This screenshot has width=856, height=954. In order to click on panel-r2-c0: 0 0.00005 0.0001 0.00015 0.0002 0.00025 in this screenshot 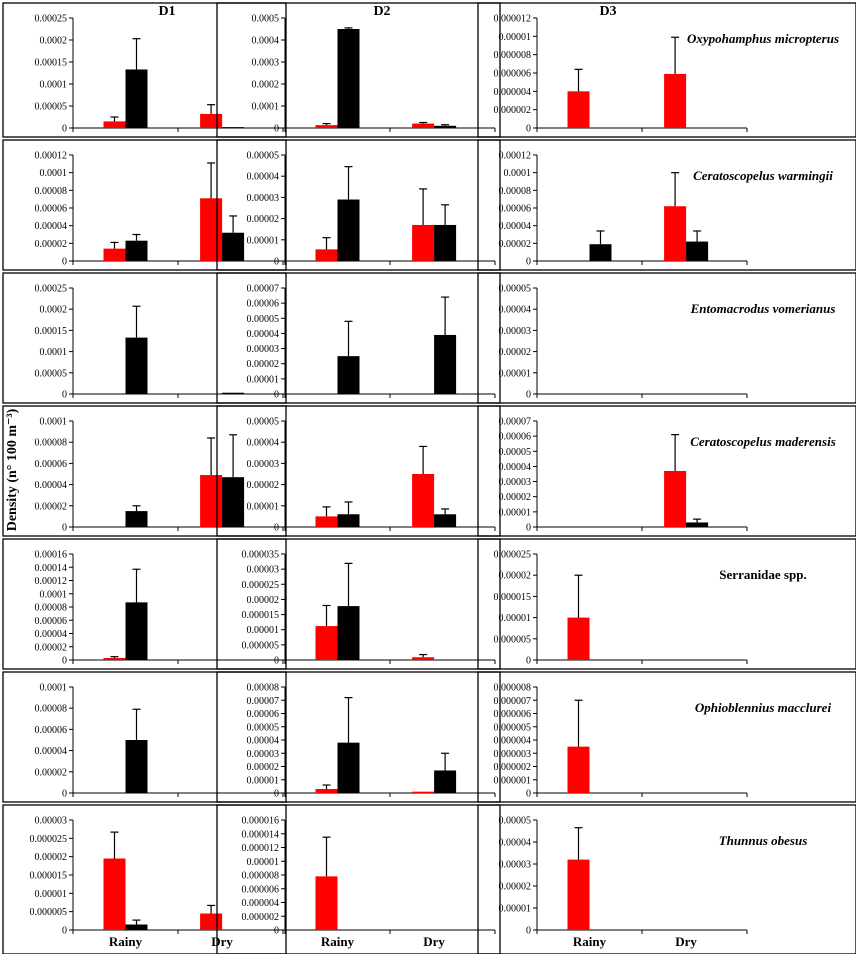, I will do `click(144, 338)`.